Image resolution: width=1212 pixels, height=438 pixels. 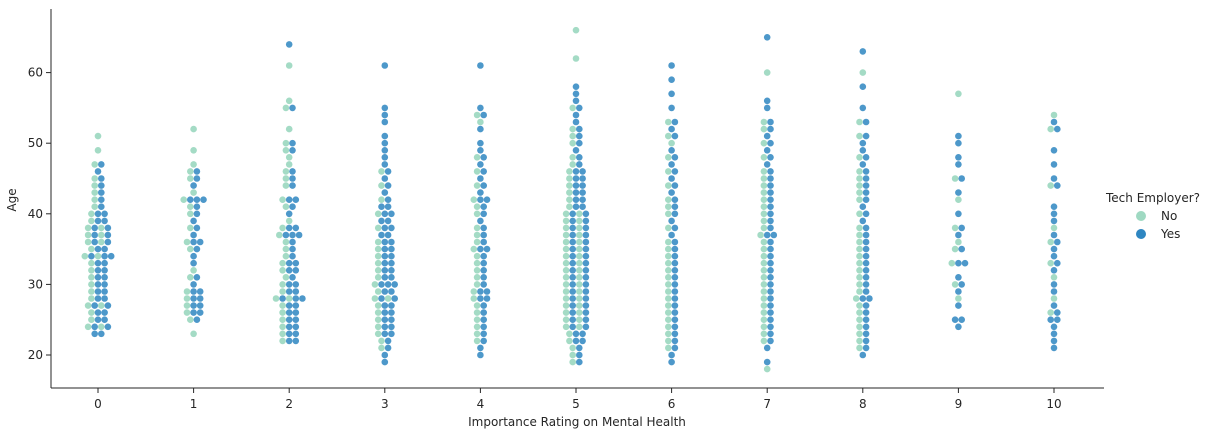 What do you see at coordinates (194, 404) in the screenshot?
I see `x-tick-label: 1` at bounding box center [194, 404].